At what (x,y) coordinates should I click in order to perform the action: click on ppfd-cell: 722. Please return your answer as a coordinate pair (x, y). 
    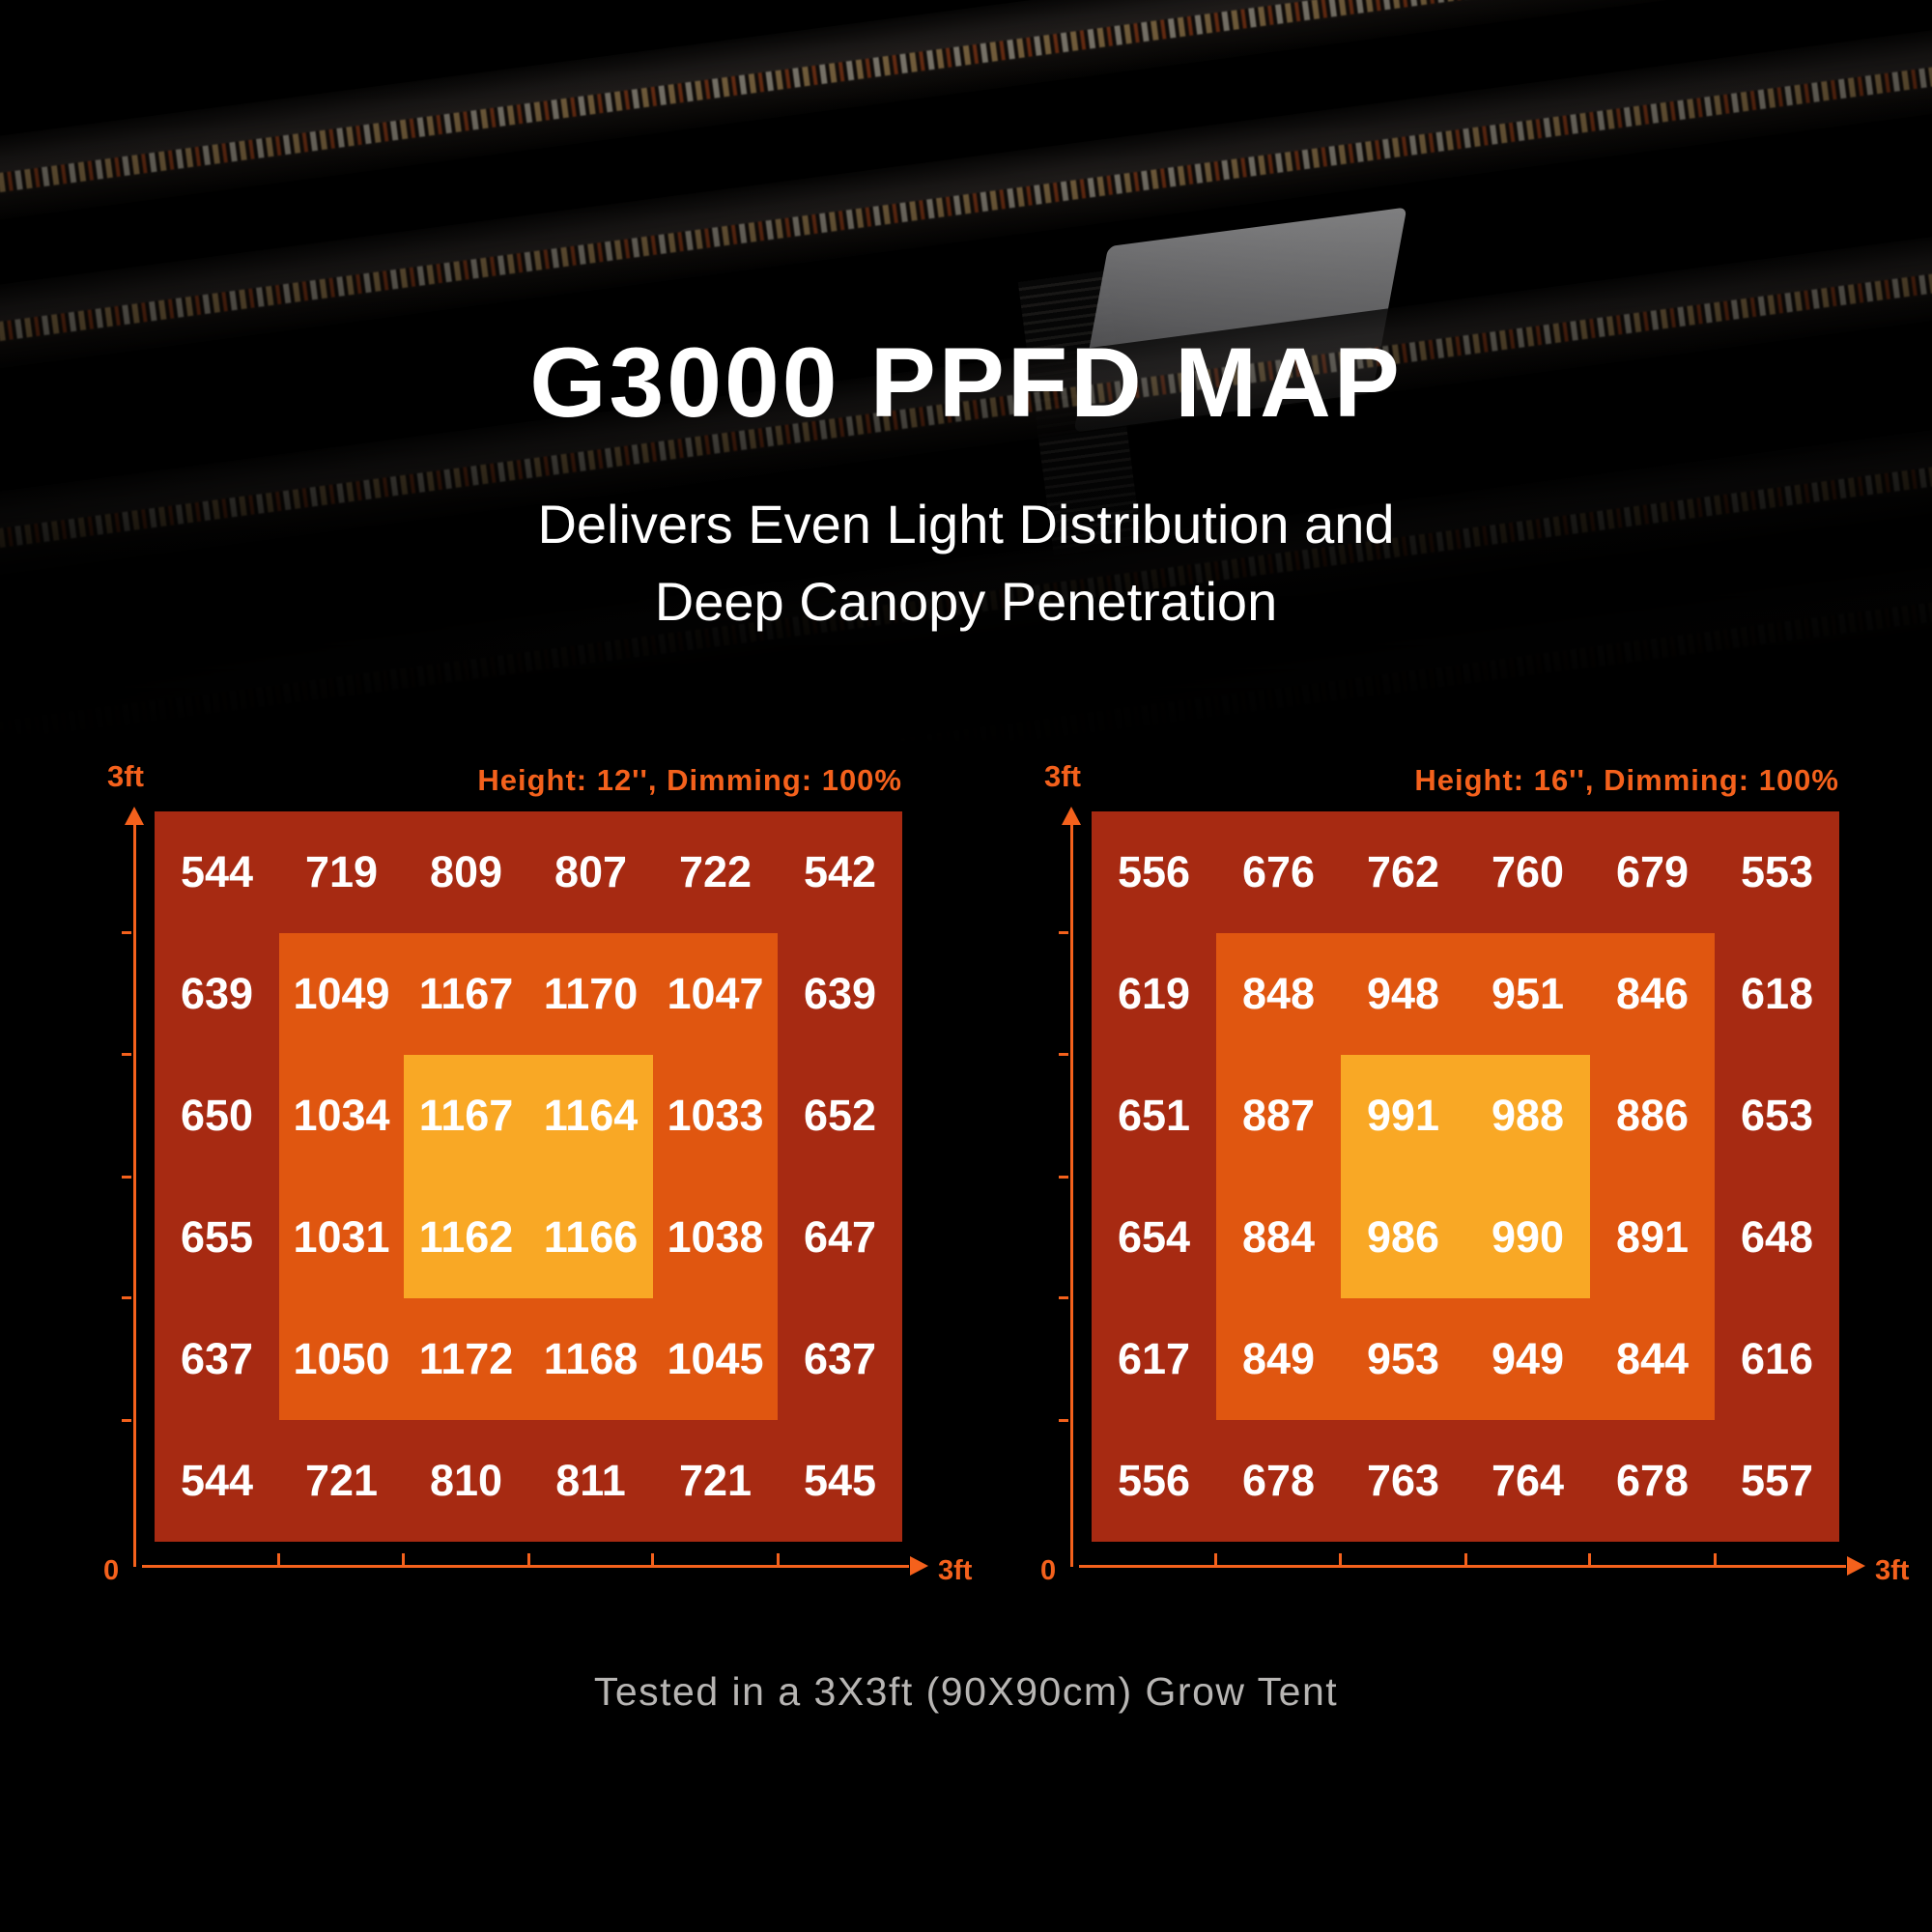
    Looking at the image, I should click on (715, 872).